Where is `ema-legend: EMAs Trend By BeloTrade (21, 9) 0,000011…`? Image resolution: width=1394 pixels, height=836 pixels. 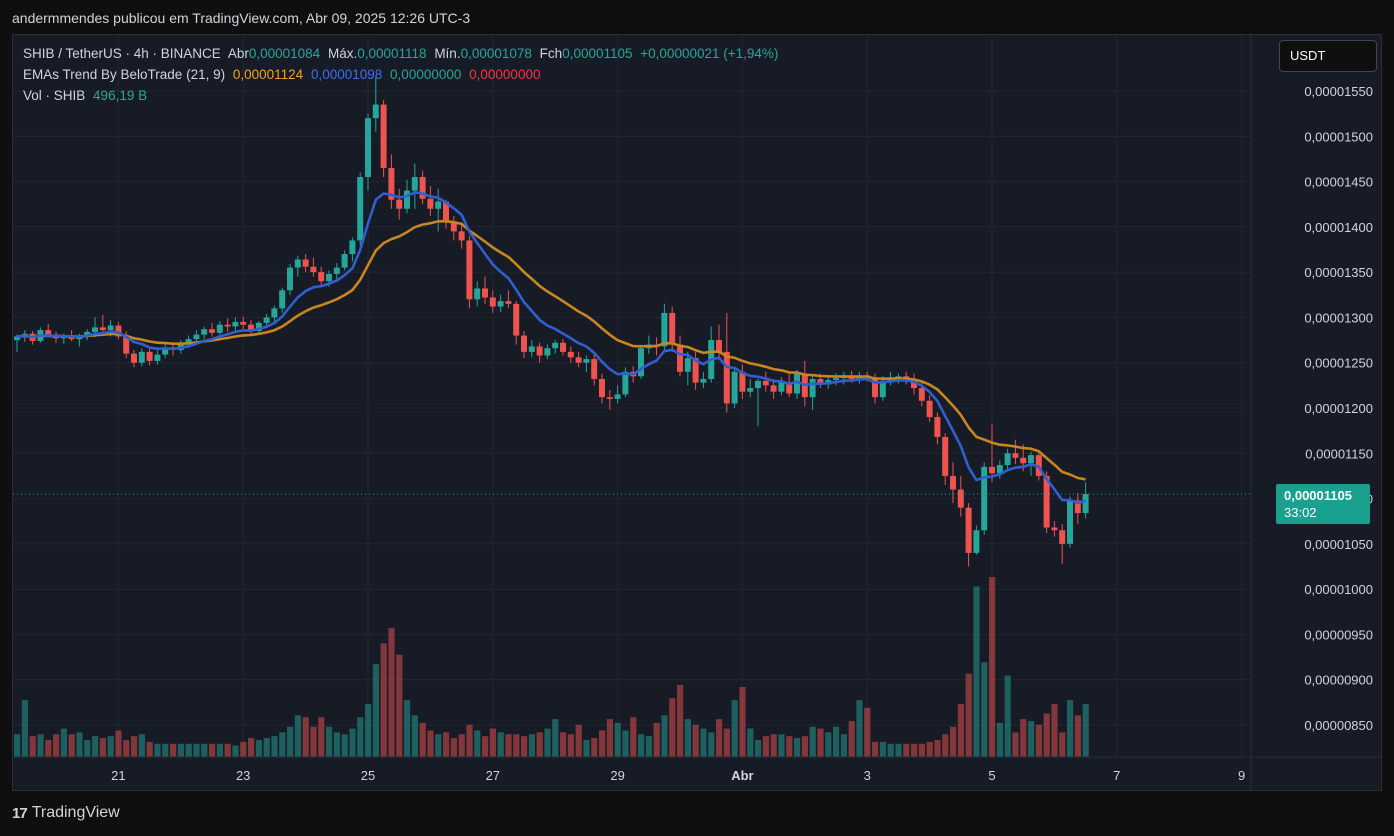 ema-legend: EMAs Trend By BeloTrade (21, 9) 0,000011… is located at coordinates (283, 74).